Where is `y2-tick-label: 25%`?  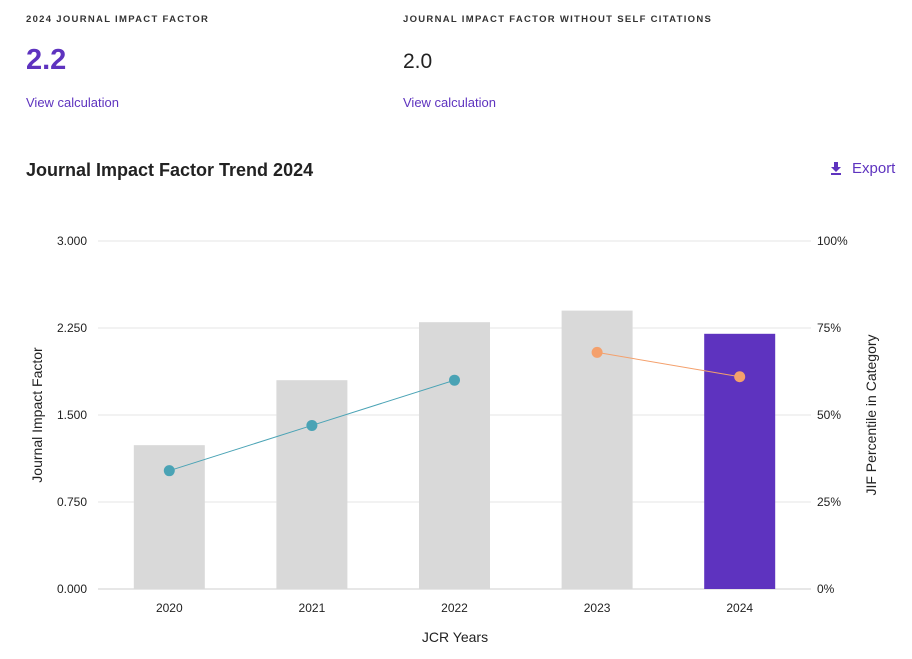
y2-tick-label: 25% is located at coordinates (829, 502).